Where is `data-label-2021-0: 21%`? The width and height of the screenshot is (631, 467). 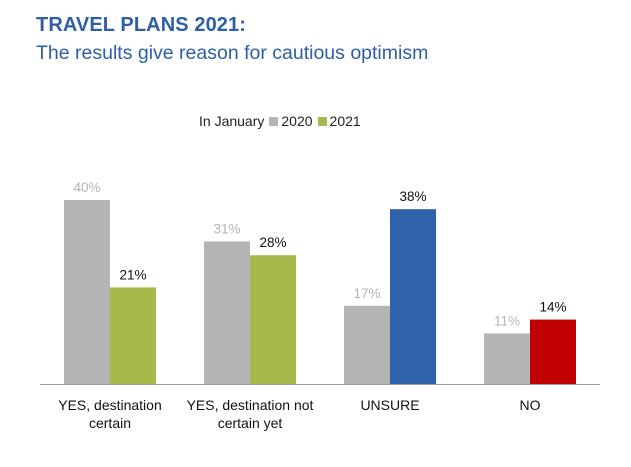 data-label-2021-0: 21% is located at coordinates (132, 274).